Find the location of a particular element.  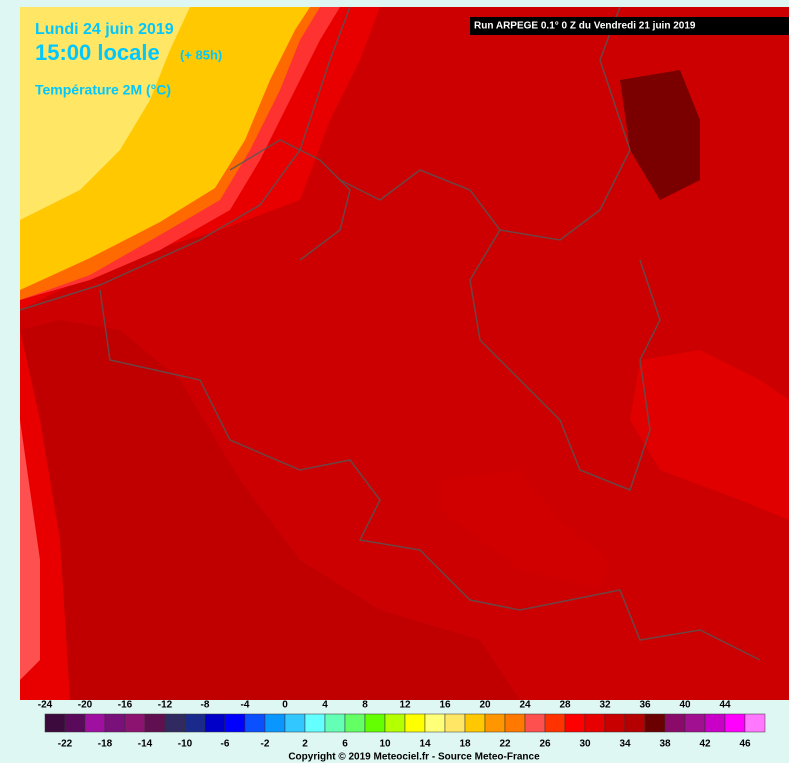

legend-label: 12 is located at coordinates (405, 705).